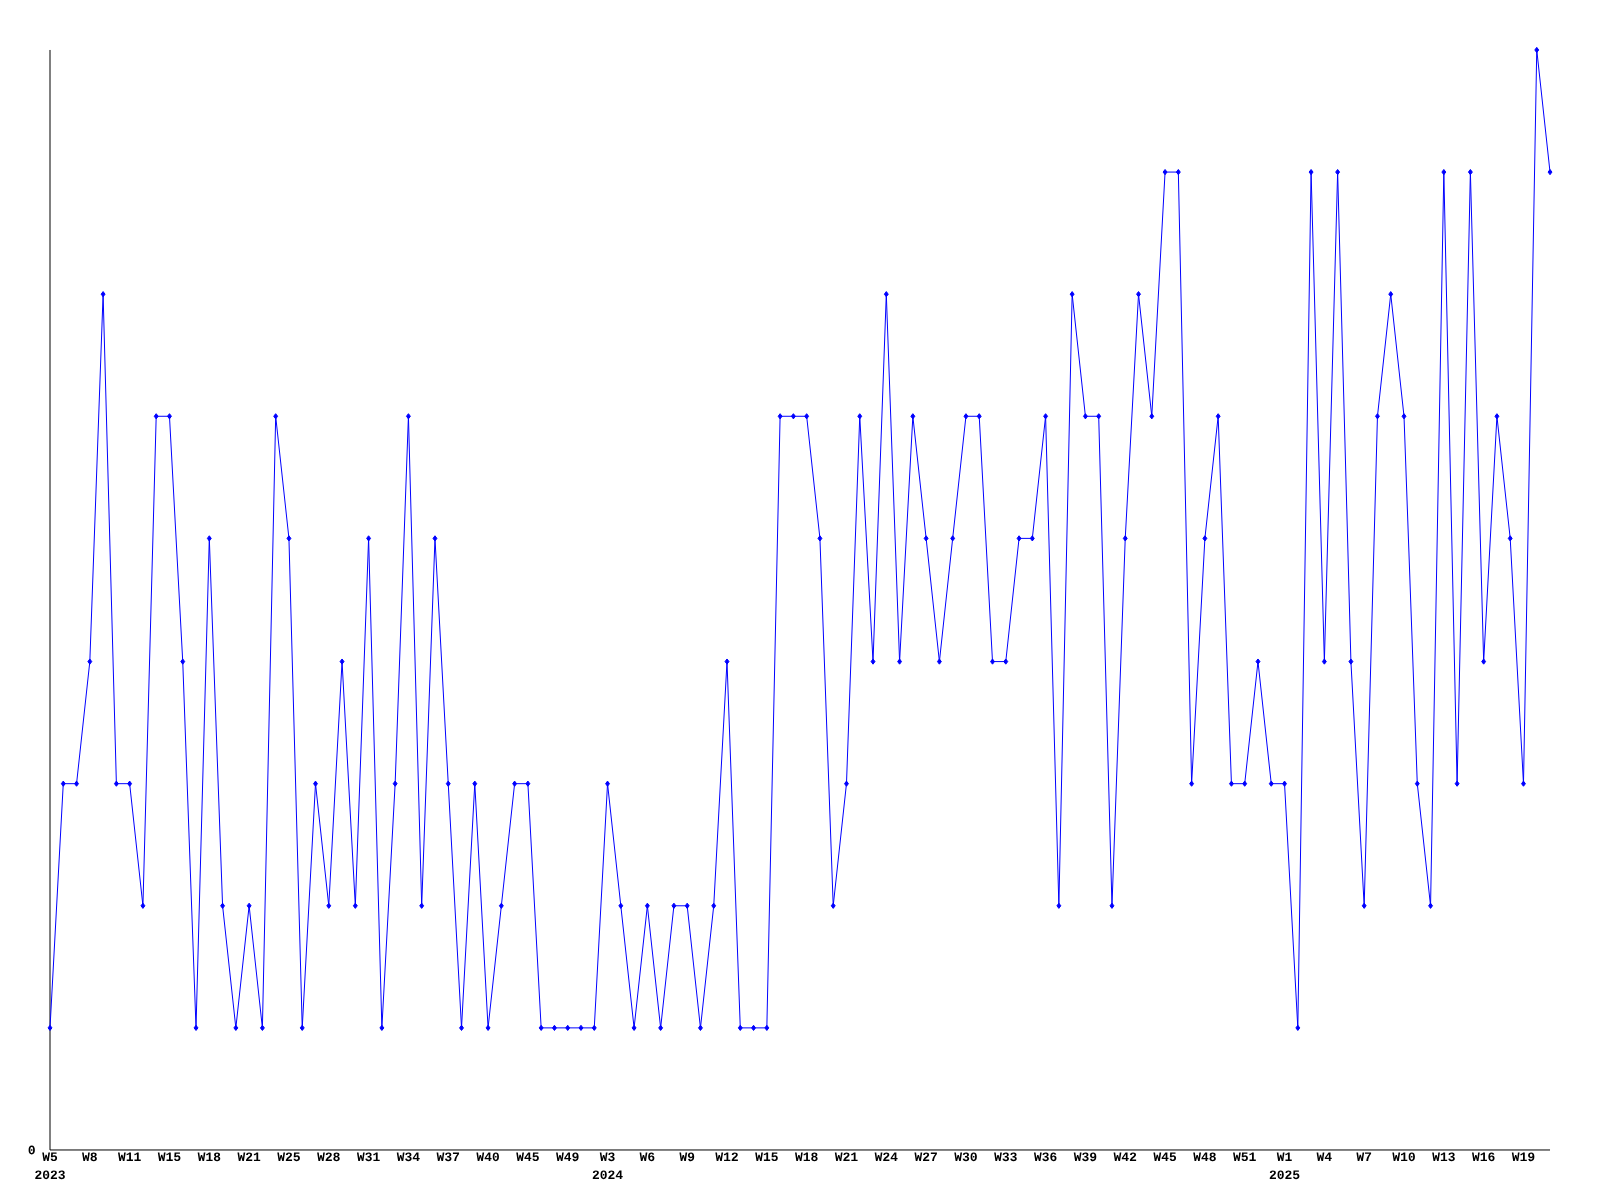 This screenshot has width=1600, height=1200. Describe the element at coordinates (31, 1150) in the screenshot. I see `text: 0` at that location.